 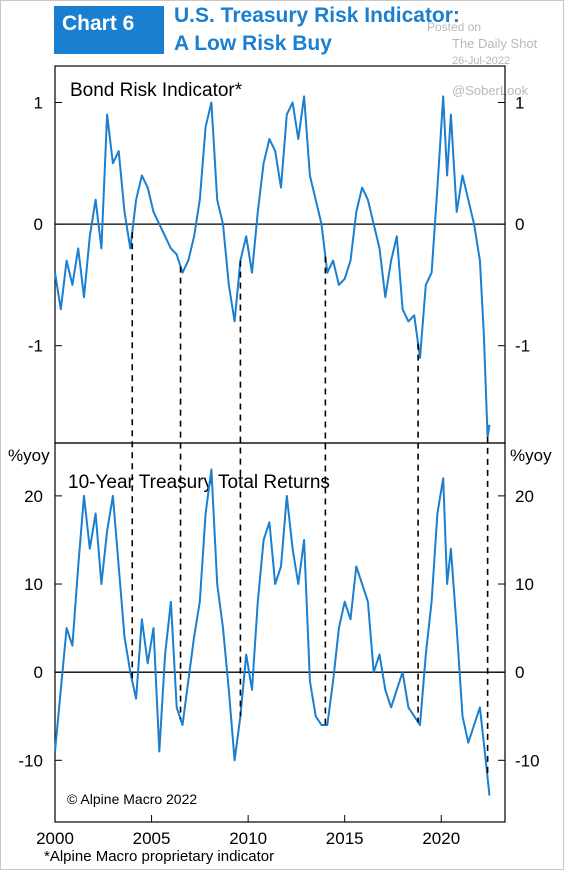 What do you see at coordinates (98, 23) in the screenshot?
I see `chart-number-text: Chart 6` at bounding box center [98, 23].